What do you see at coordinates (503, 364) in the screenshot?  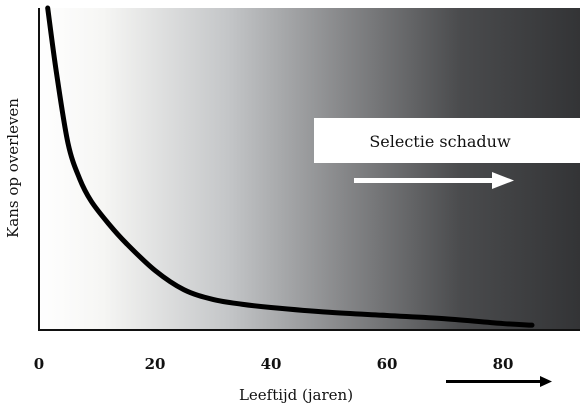 I see `x-tick-label: 80` at bounding box center [503, 364].